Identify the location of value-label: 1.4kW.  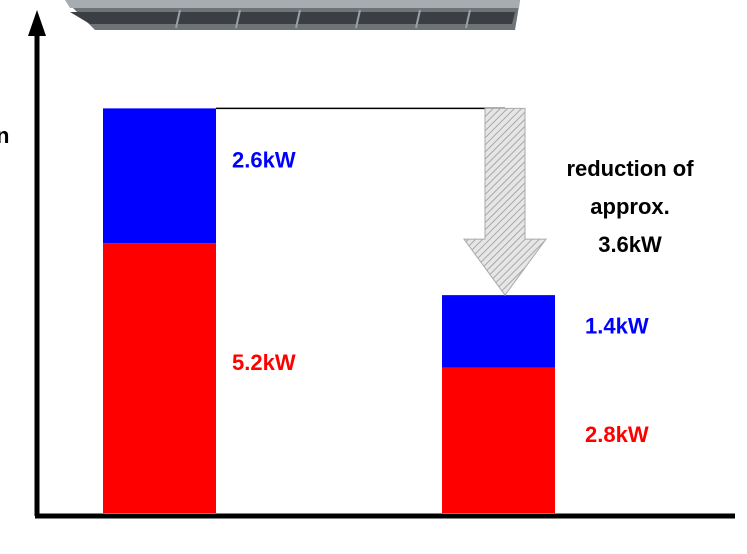
(617, 325).